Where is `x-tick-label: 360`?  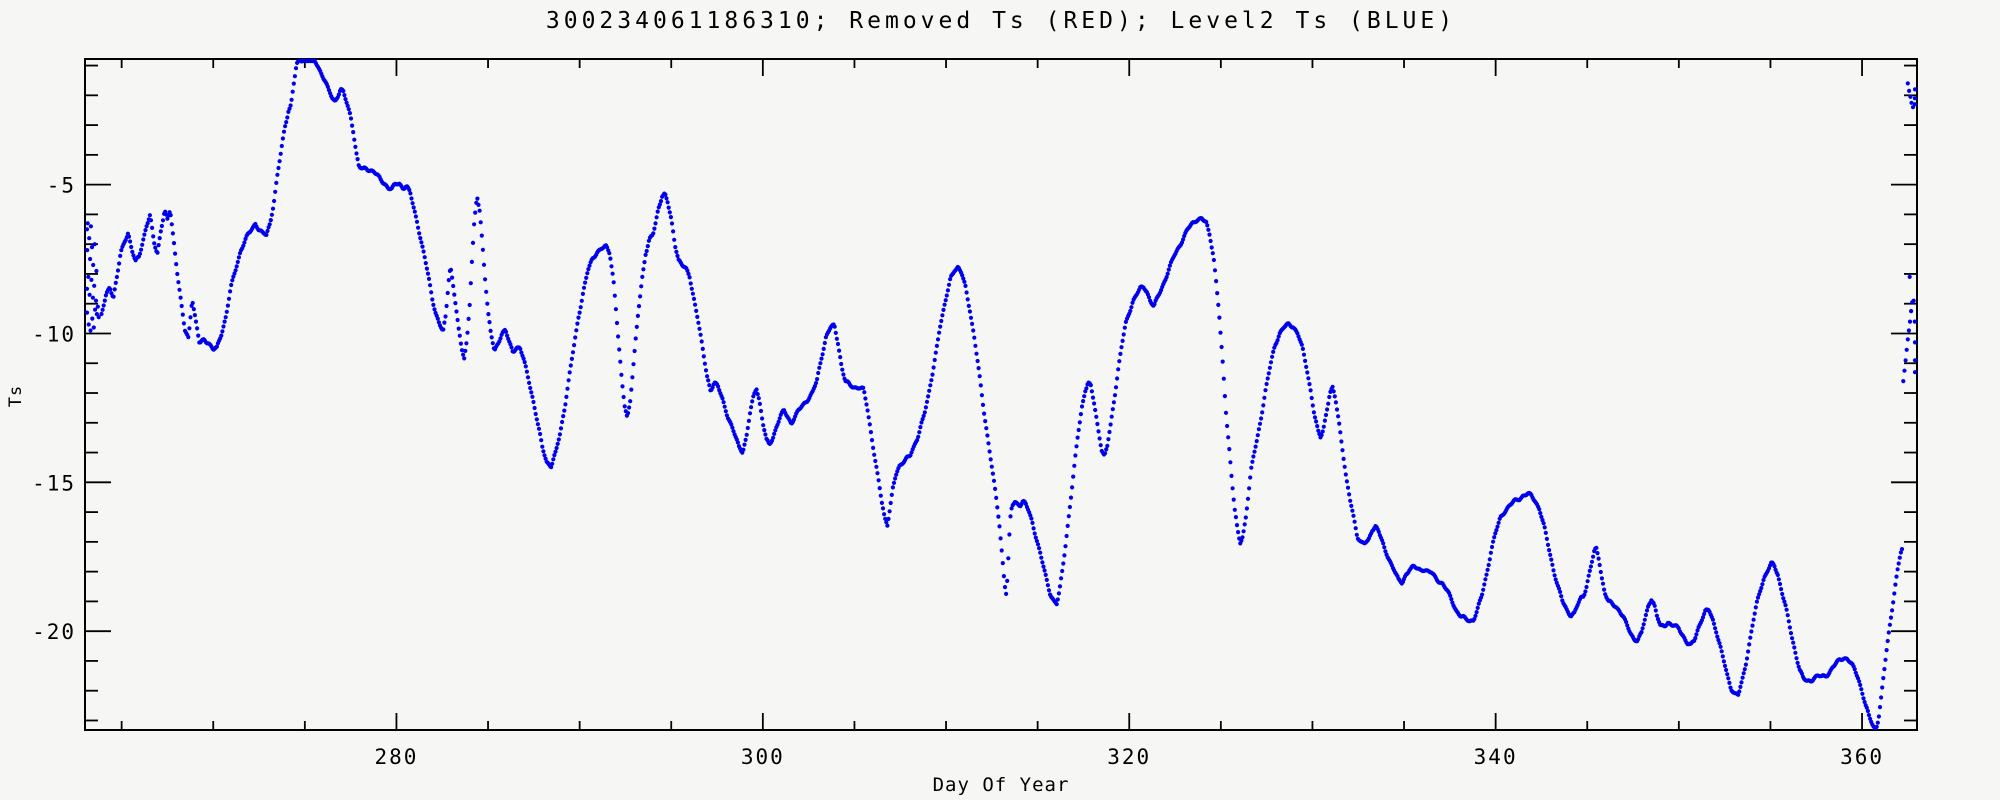
x-tick-label: 360 is located at coordinates (1862, 757).